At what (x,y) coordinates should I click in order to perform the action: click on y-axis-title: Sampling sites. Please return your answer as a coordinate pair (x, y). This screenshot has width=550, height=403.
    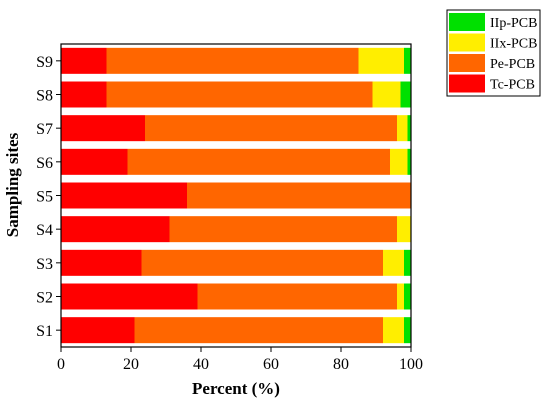
    Looking at the image, I should click on (12, 184).